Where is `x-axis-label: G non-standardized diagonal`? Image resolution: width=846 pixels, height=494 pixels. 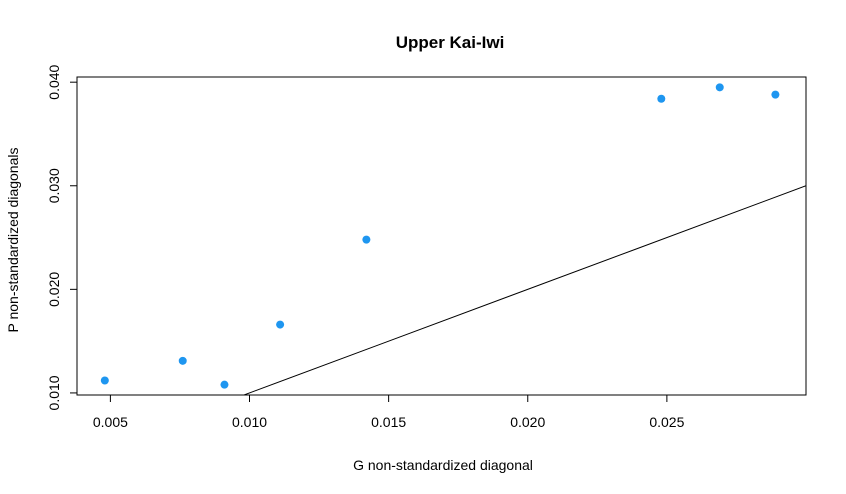 x-axis-label: G non-standardized diagonal is located at coordinates (443, 465).